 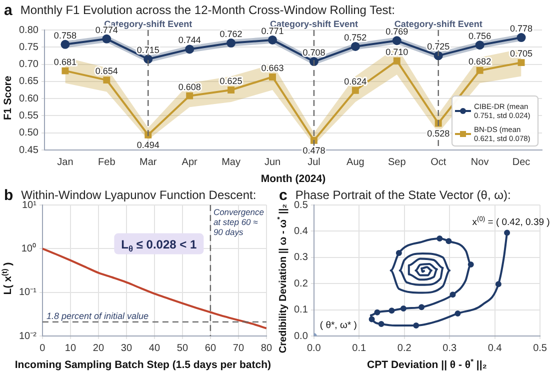 What do you see at coordinates (149, 162) in the screenshot?
I see `x-tick-label: Mar` at bounding box center [149, 162].